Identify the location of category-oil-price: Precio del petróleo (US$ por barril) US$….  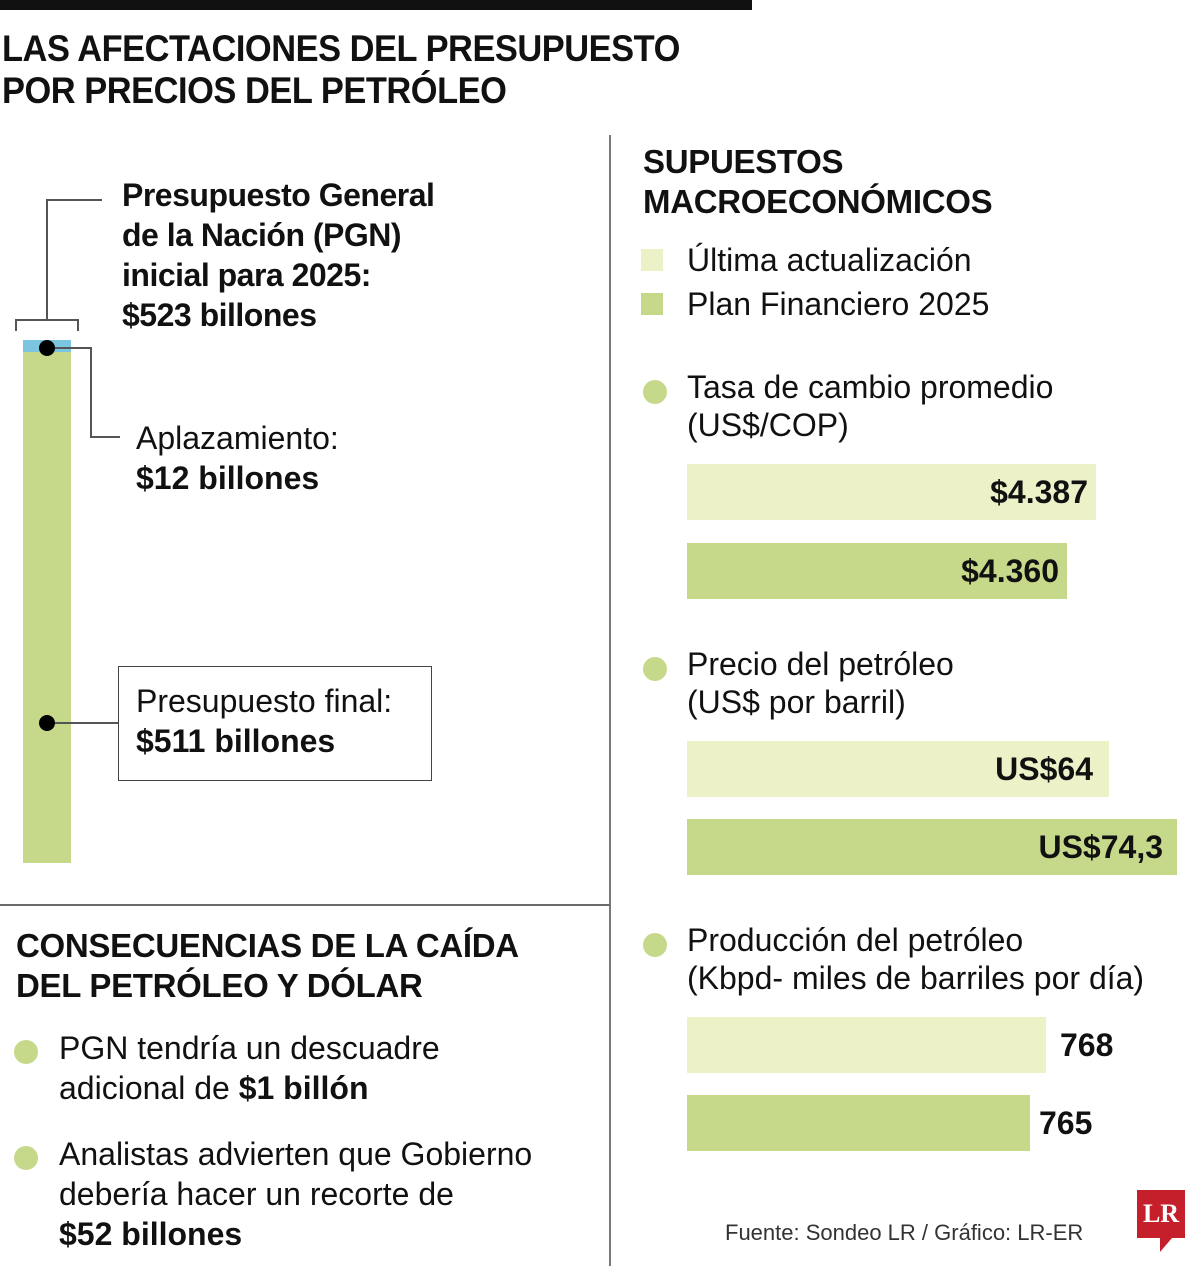
(921, 765).